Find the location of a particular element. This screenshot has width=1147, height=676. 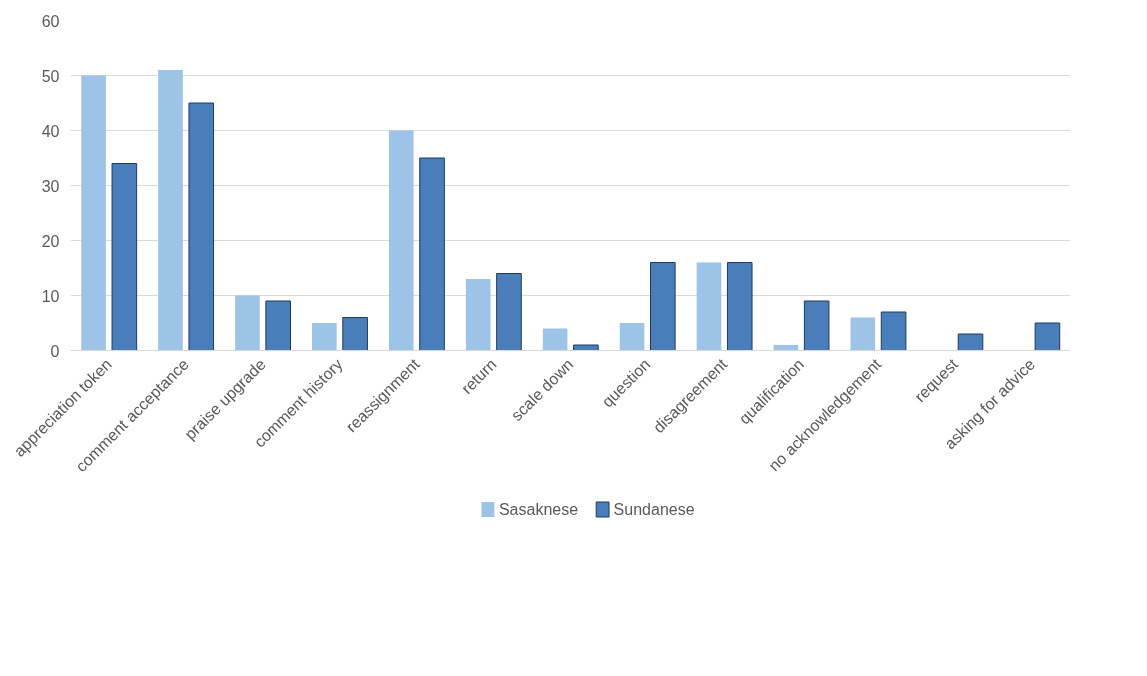

legend-label: Sundanese is located at coordinates (654, 509).